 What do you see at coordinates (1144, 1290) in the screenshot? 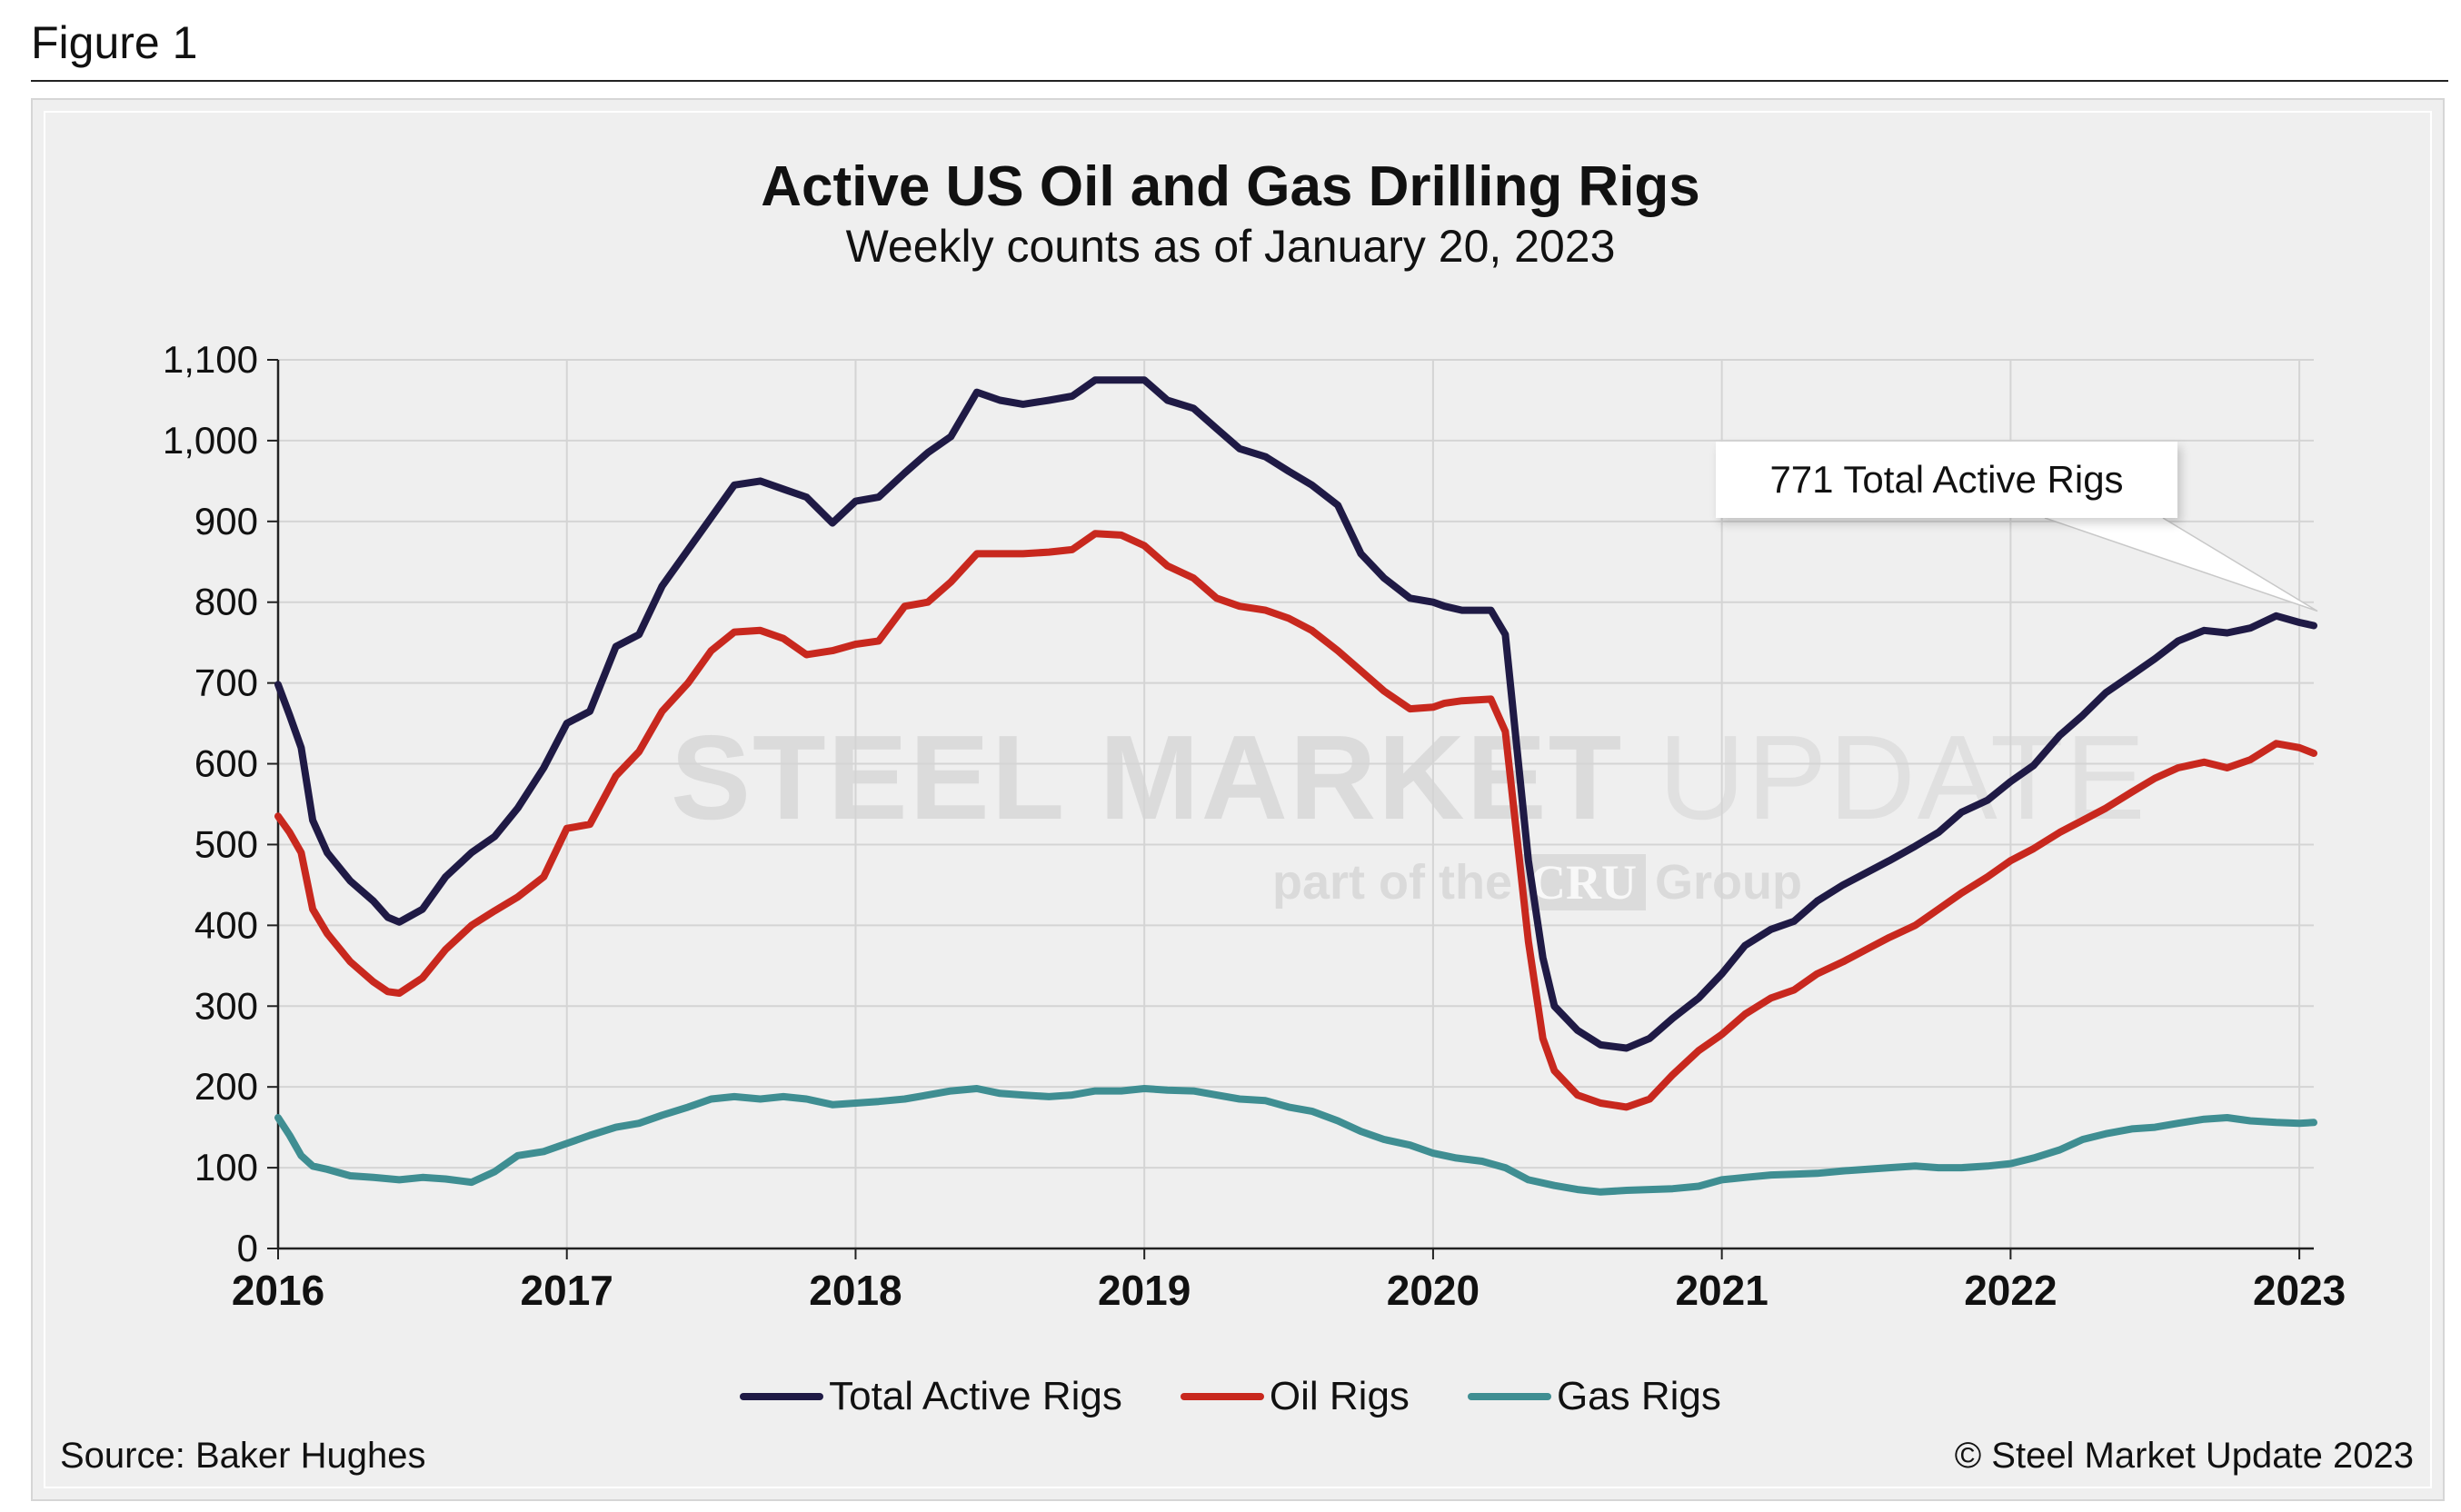
I see `tick-label-x-2019: 2019` at bounding box center [1144, 1290].